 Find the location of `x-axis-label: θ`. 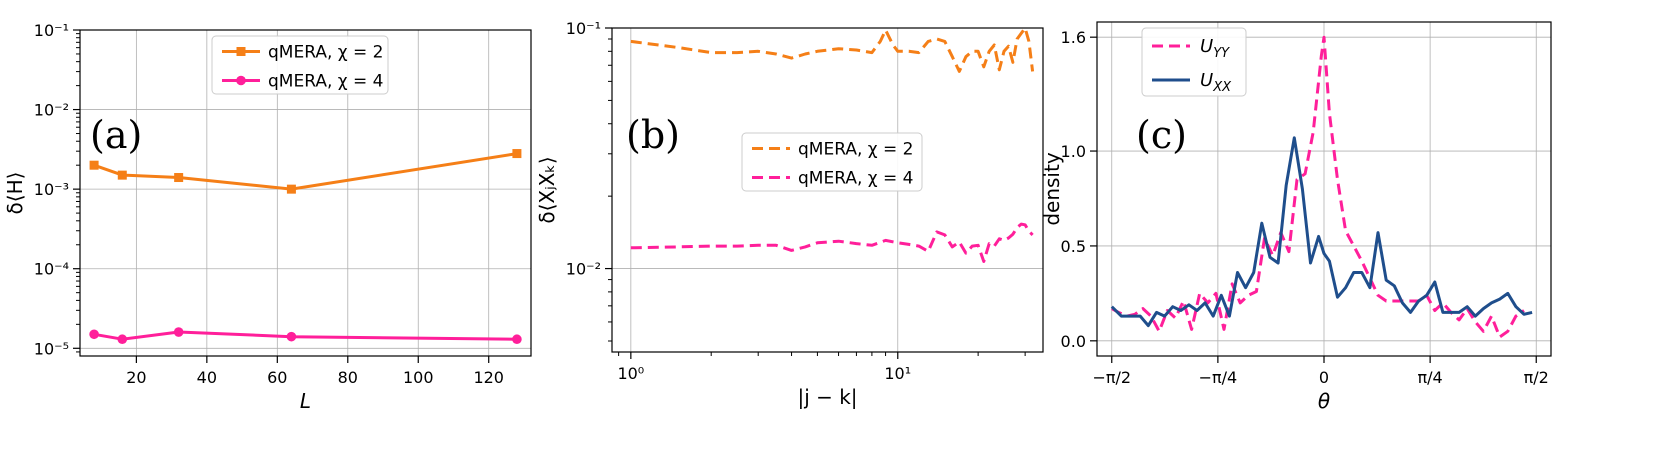

x-axis-label: θ is located at coordinates (1324, 401).